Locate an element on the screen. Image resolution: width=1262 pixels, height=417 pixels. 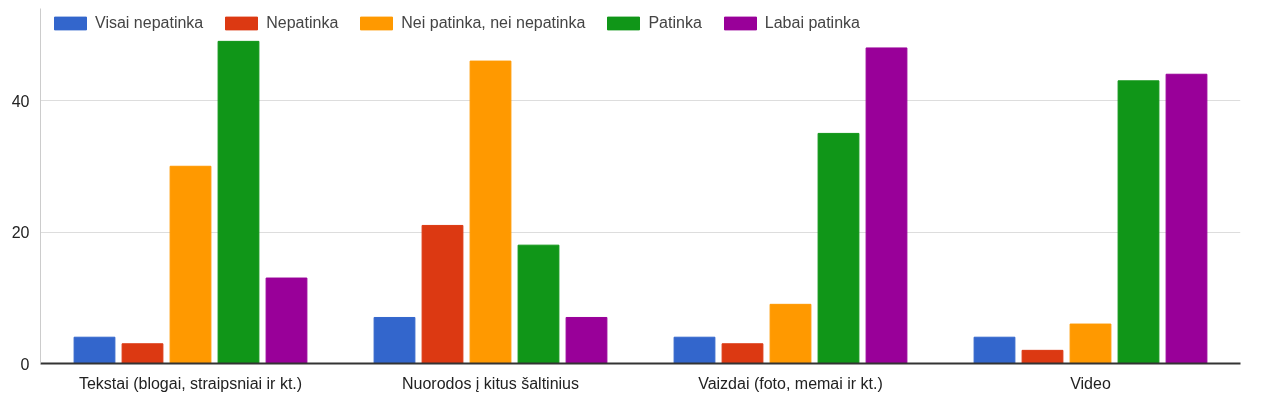
legend-label: Nei patinka, nei nepatinka is located at coordinates (493, 23).